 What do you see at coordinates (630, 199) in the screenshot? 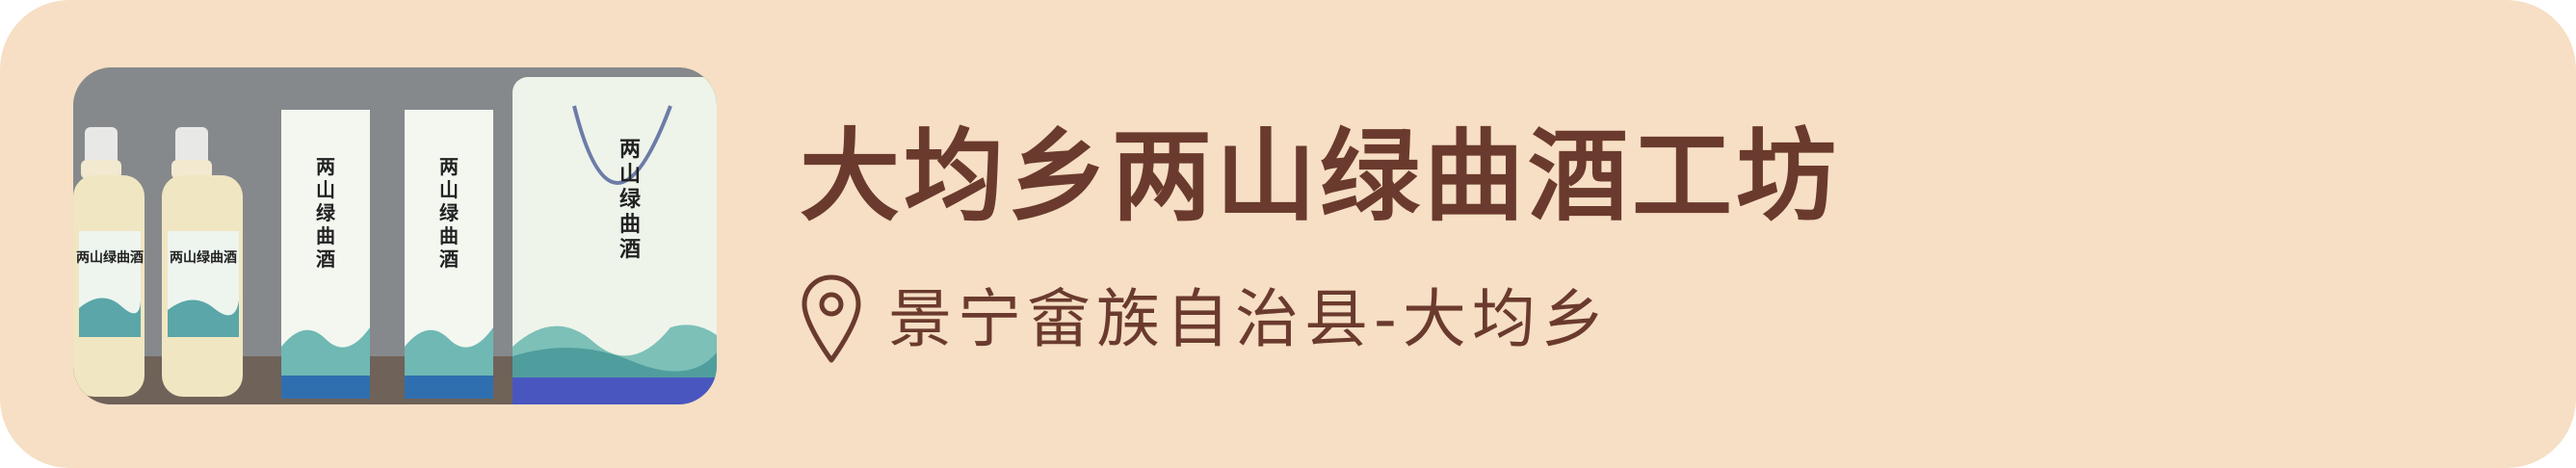
I see `bag-brand: 两山绿曲酒` at bounding box center [630, 199].